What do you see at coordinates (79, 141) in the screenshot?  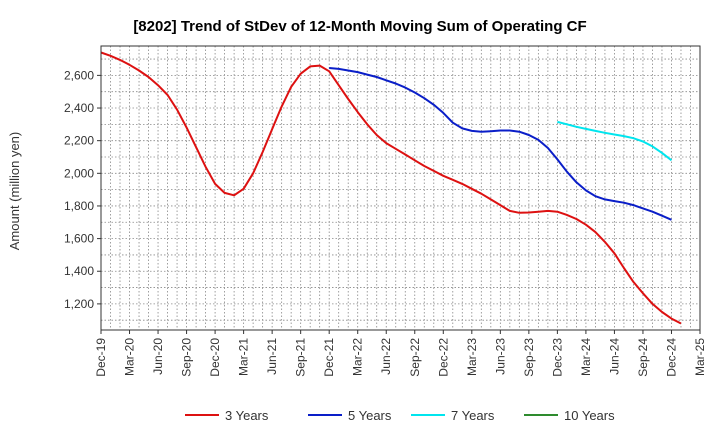 I see `y-tick-label: 2,200` at bounding box center [79, 141].